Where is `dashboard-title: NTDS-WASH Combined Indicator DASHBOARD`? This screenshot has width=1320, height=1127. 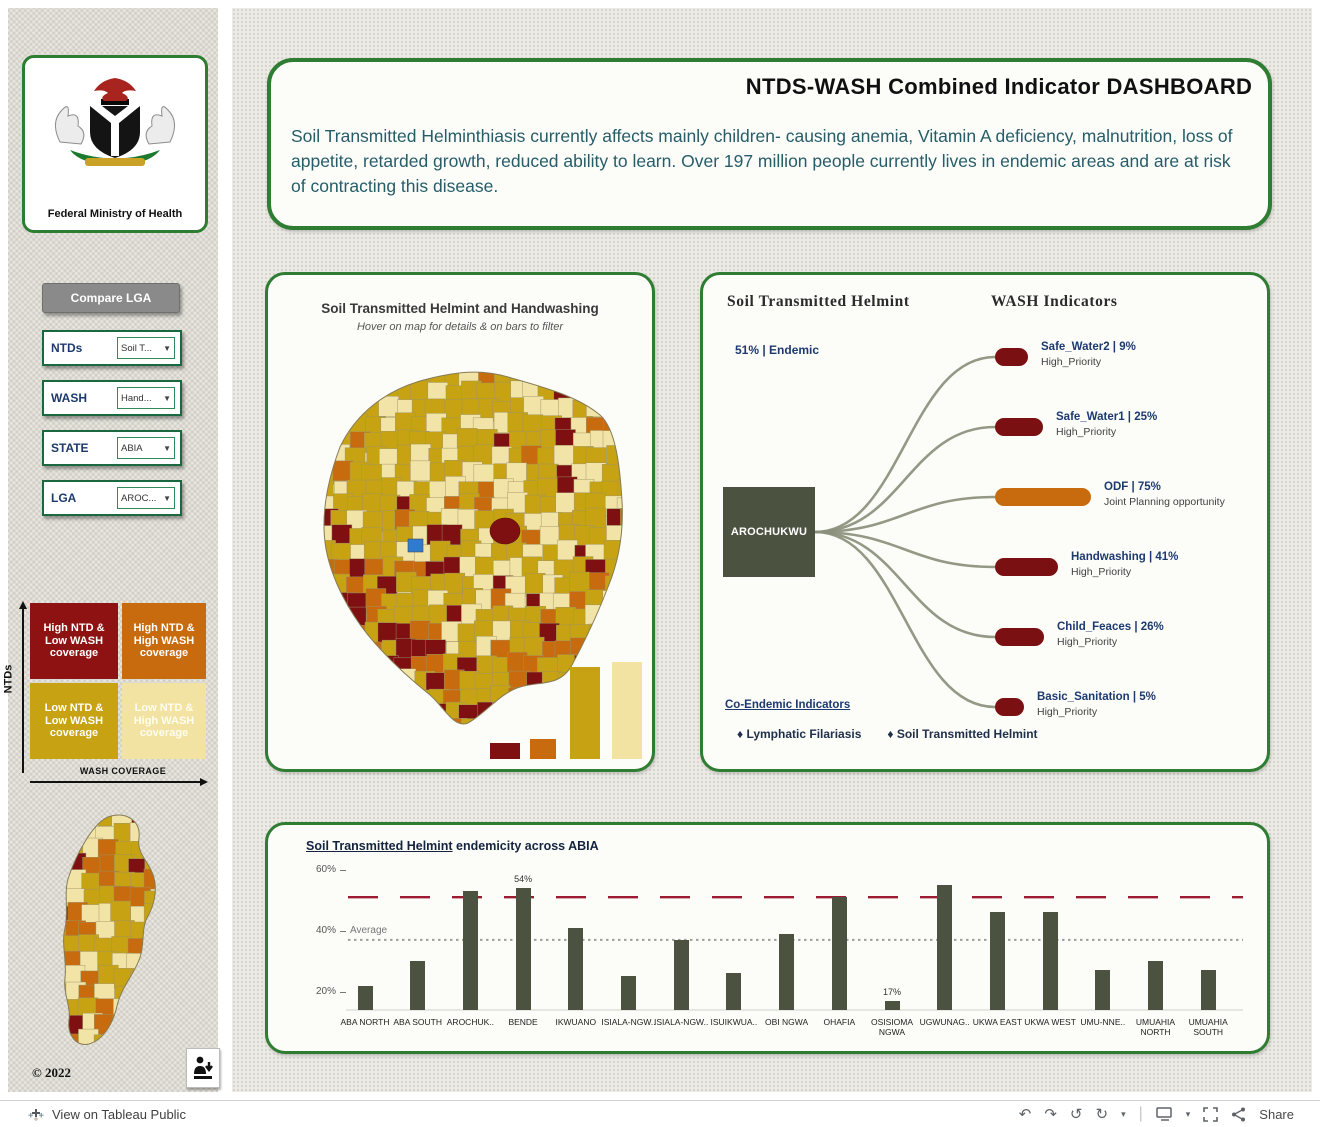 dashboard-title: NTDS-WASH Combined Indicator DASHBOARD is located at coordinates (999, 86).